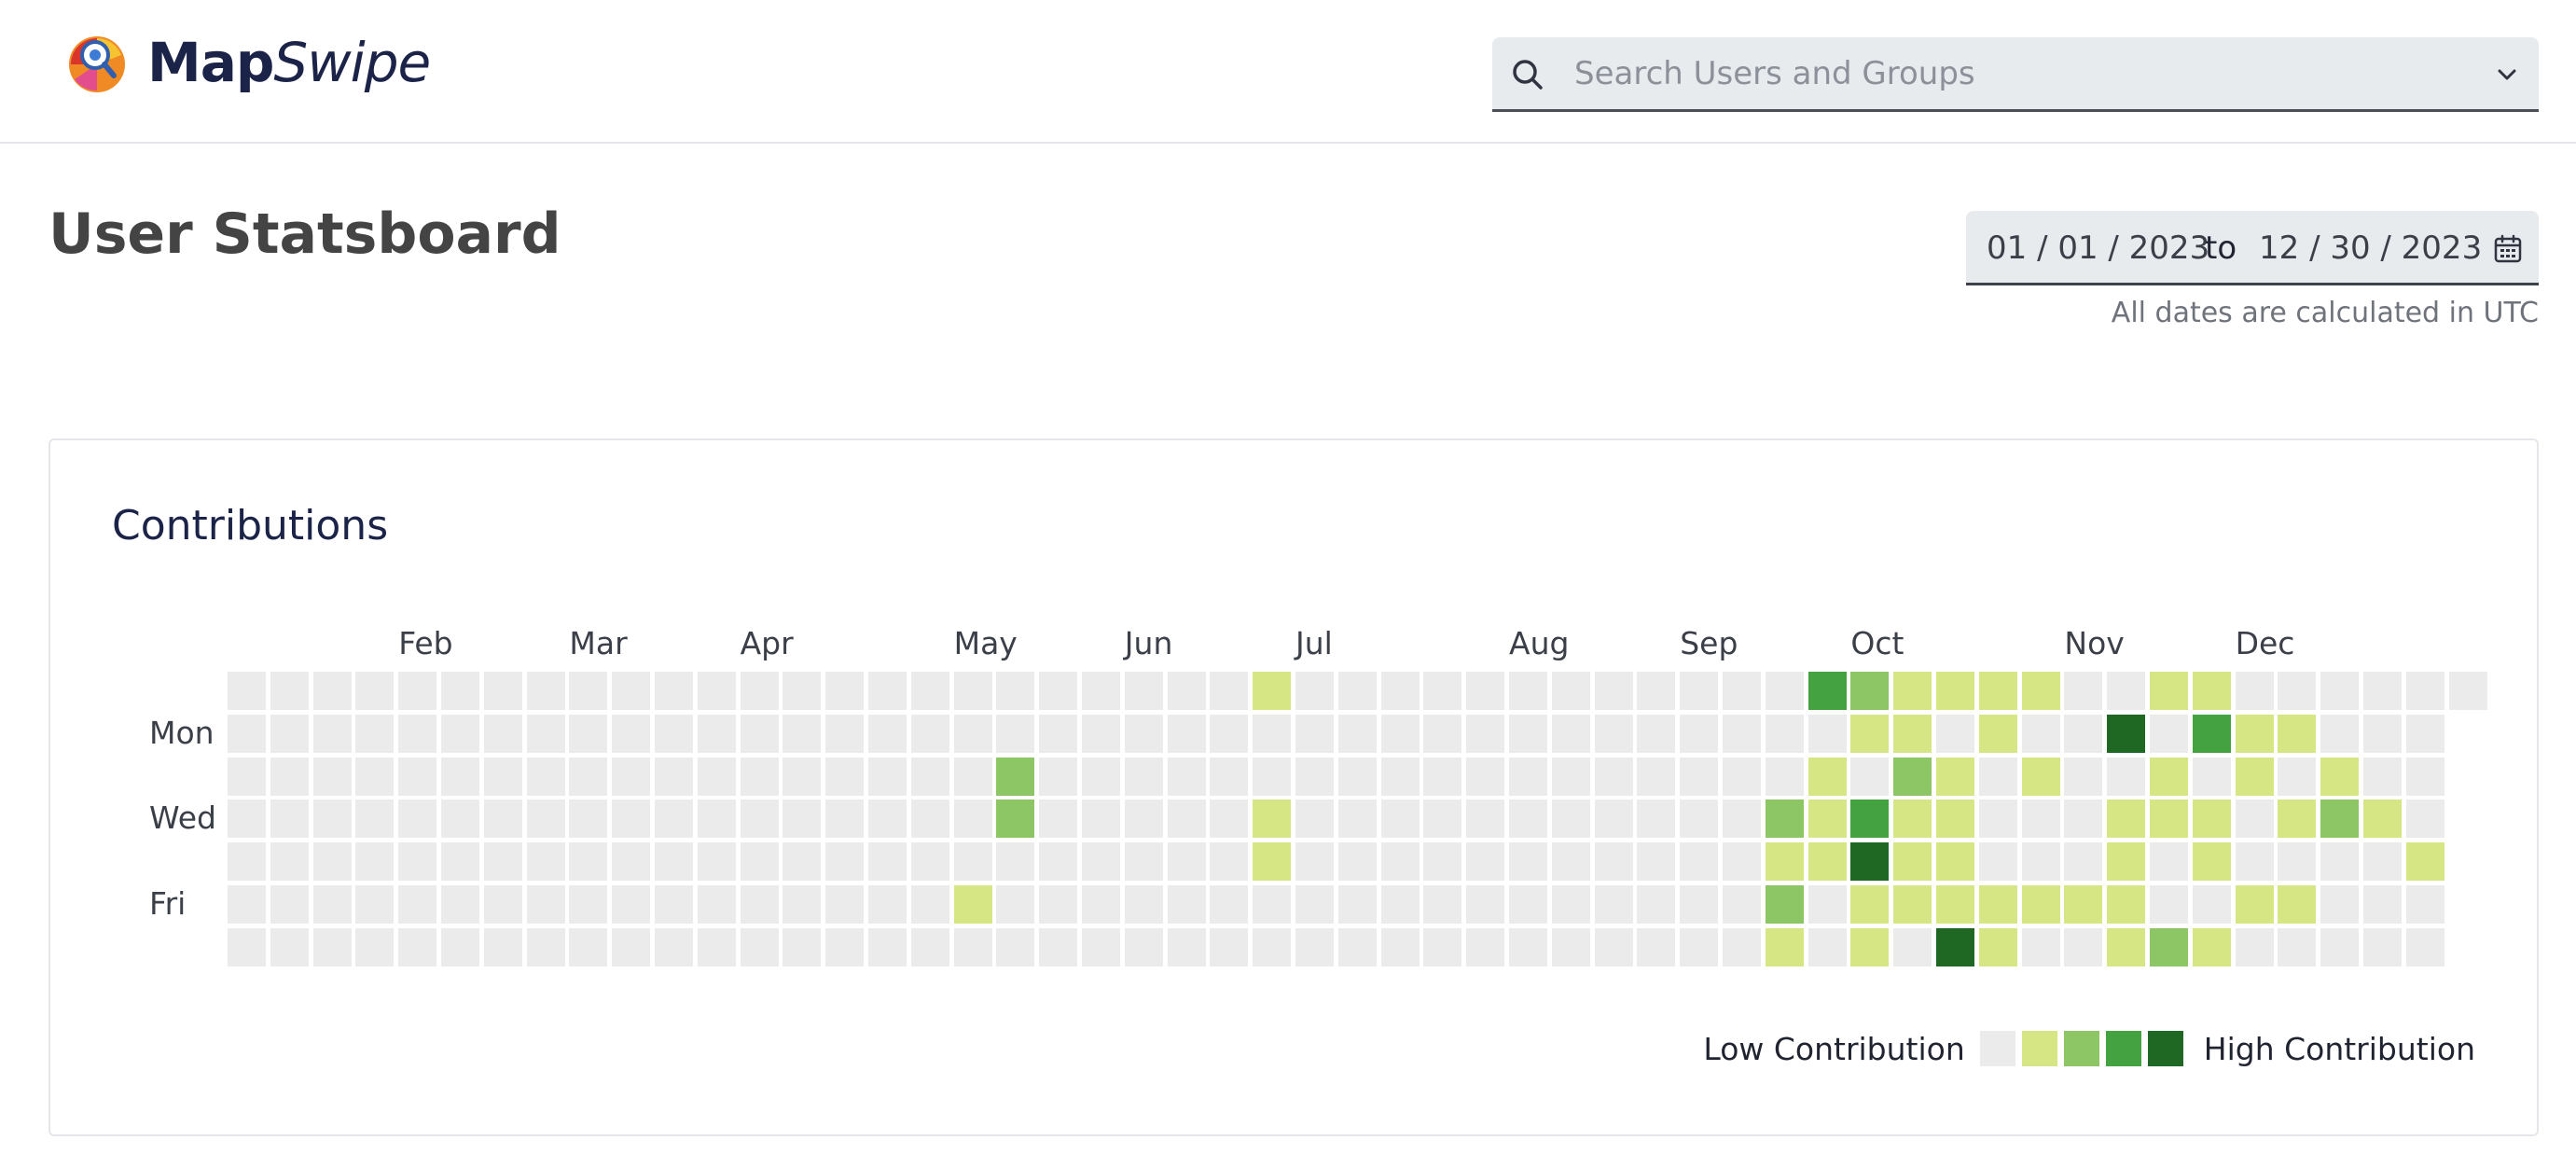  I want to click on calendar-icon, so click(2508, 249).